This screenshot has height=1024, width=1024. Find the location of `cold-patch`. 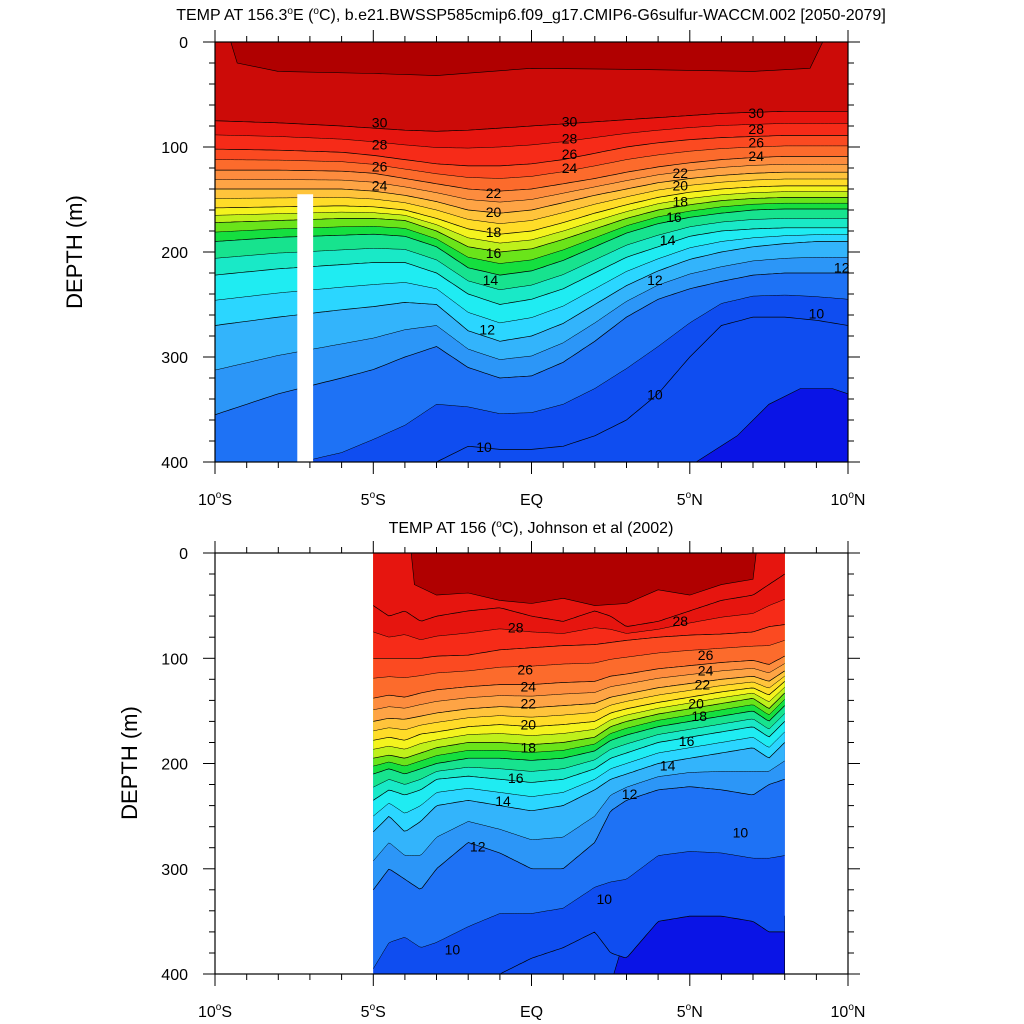

cold-patch is located at coordinates (771, 425).